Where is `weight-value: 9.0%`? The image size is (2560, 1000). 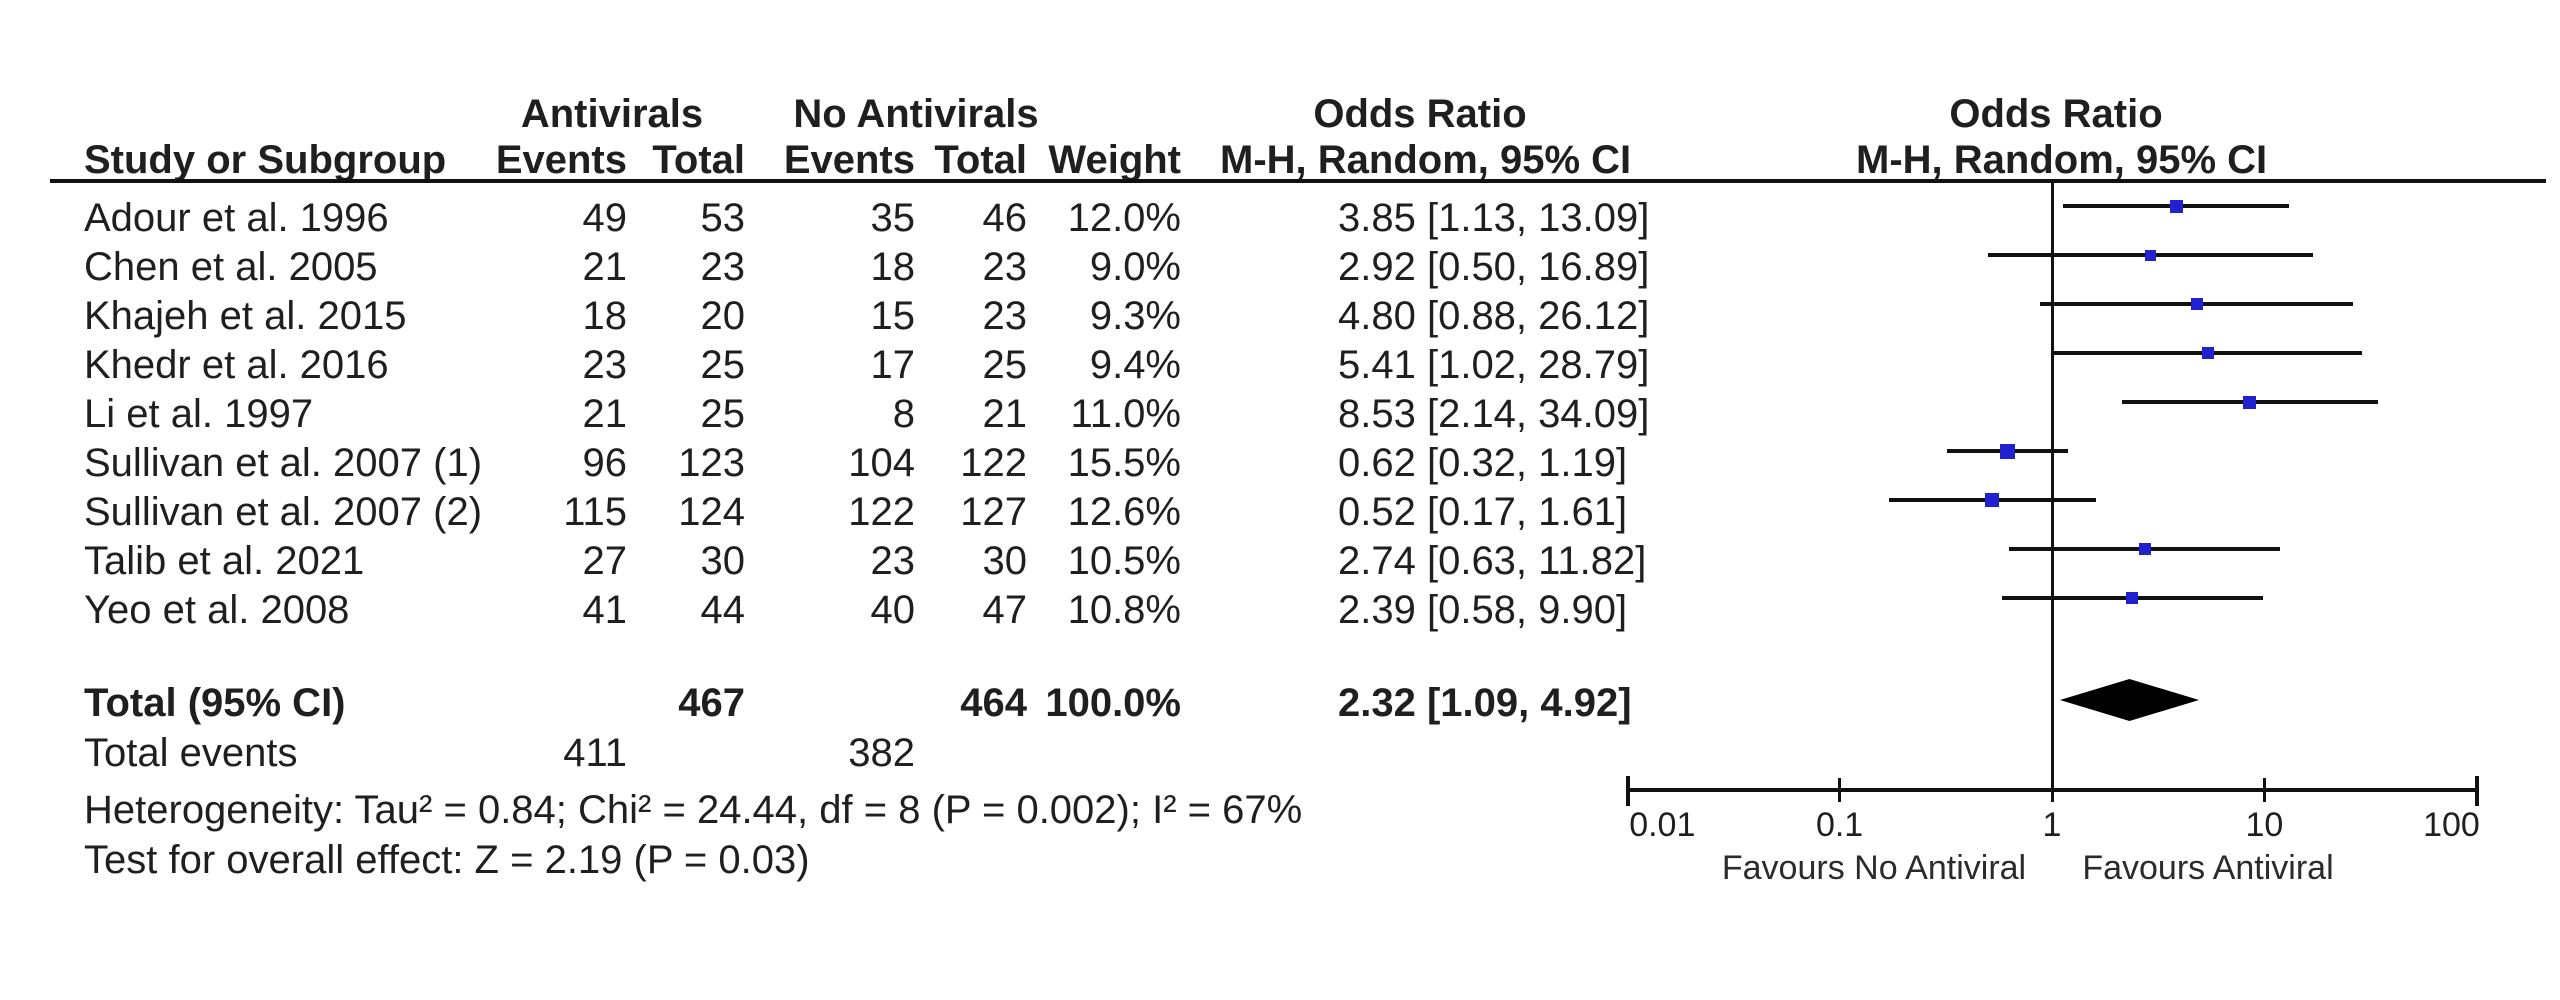 weight-value: 9.0% is located at coordinates (1135, 267).